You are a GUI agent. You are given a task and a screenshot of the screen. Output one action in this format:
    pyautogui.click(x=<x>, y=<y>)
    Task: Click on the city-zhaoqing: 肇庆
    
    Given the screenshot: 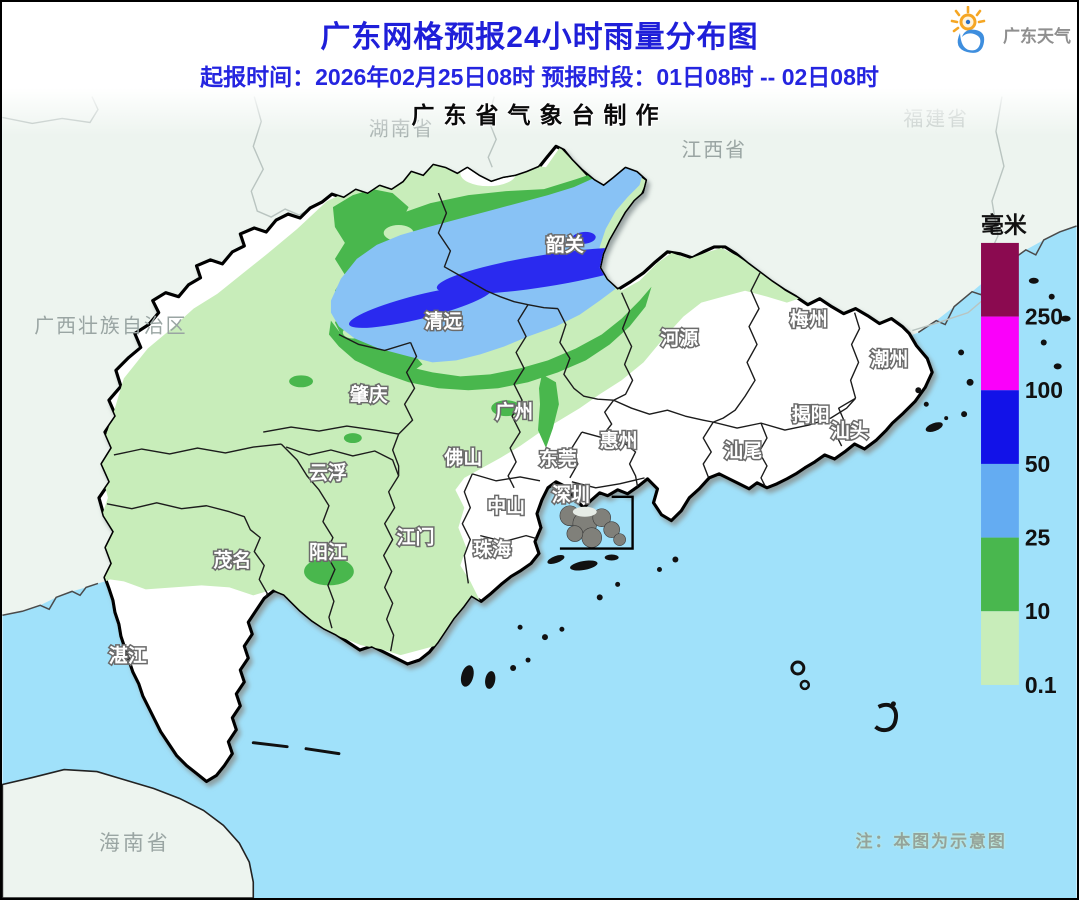 What is the action you would take?
    pyautogui.click(x=369, y=394)
    